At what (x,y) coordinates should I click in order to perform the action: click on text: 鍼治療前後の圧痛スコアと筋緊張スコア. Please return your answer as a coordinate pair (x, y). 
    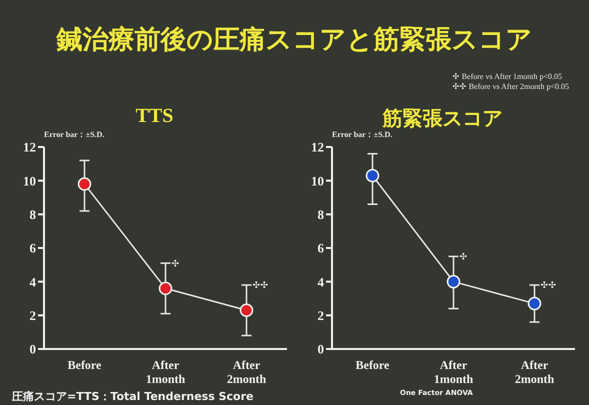
    Looking at the image, I should click on (294, 40).